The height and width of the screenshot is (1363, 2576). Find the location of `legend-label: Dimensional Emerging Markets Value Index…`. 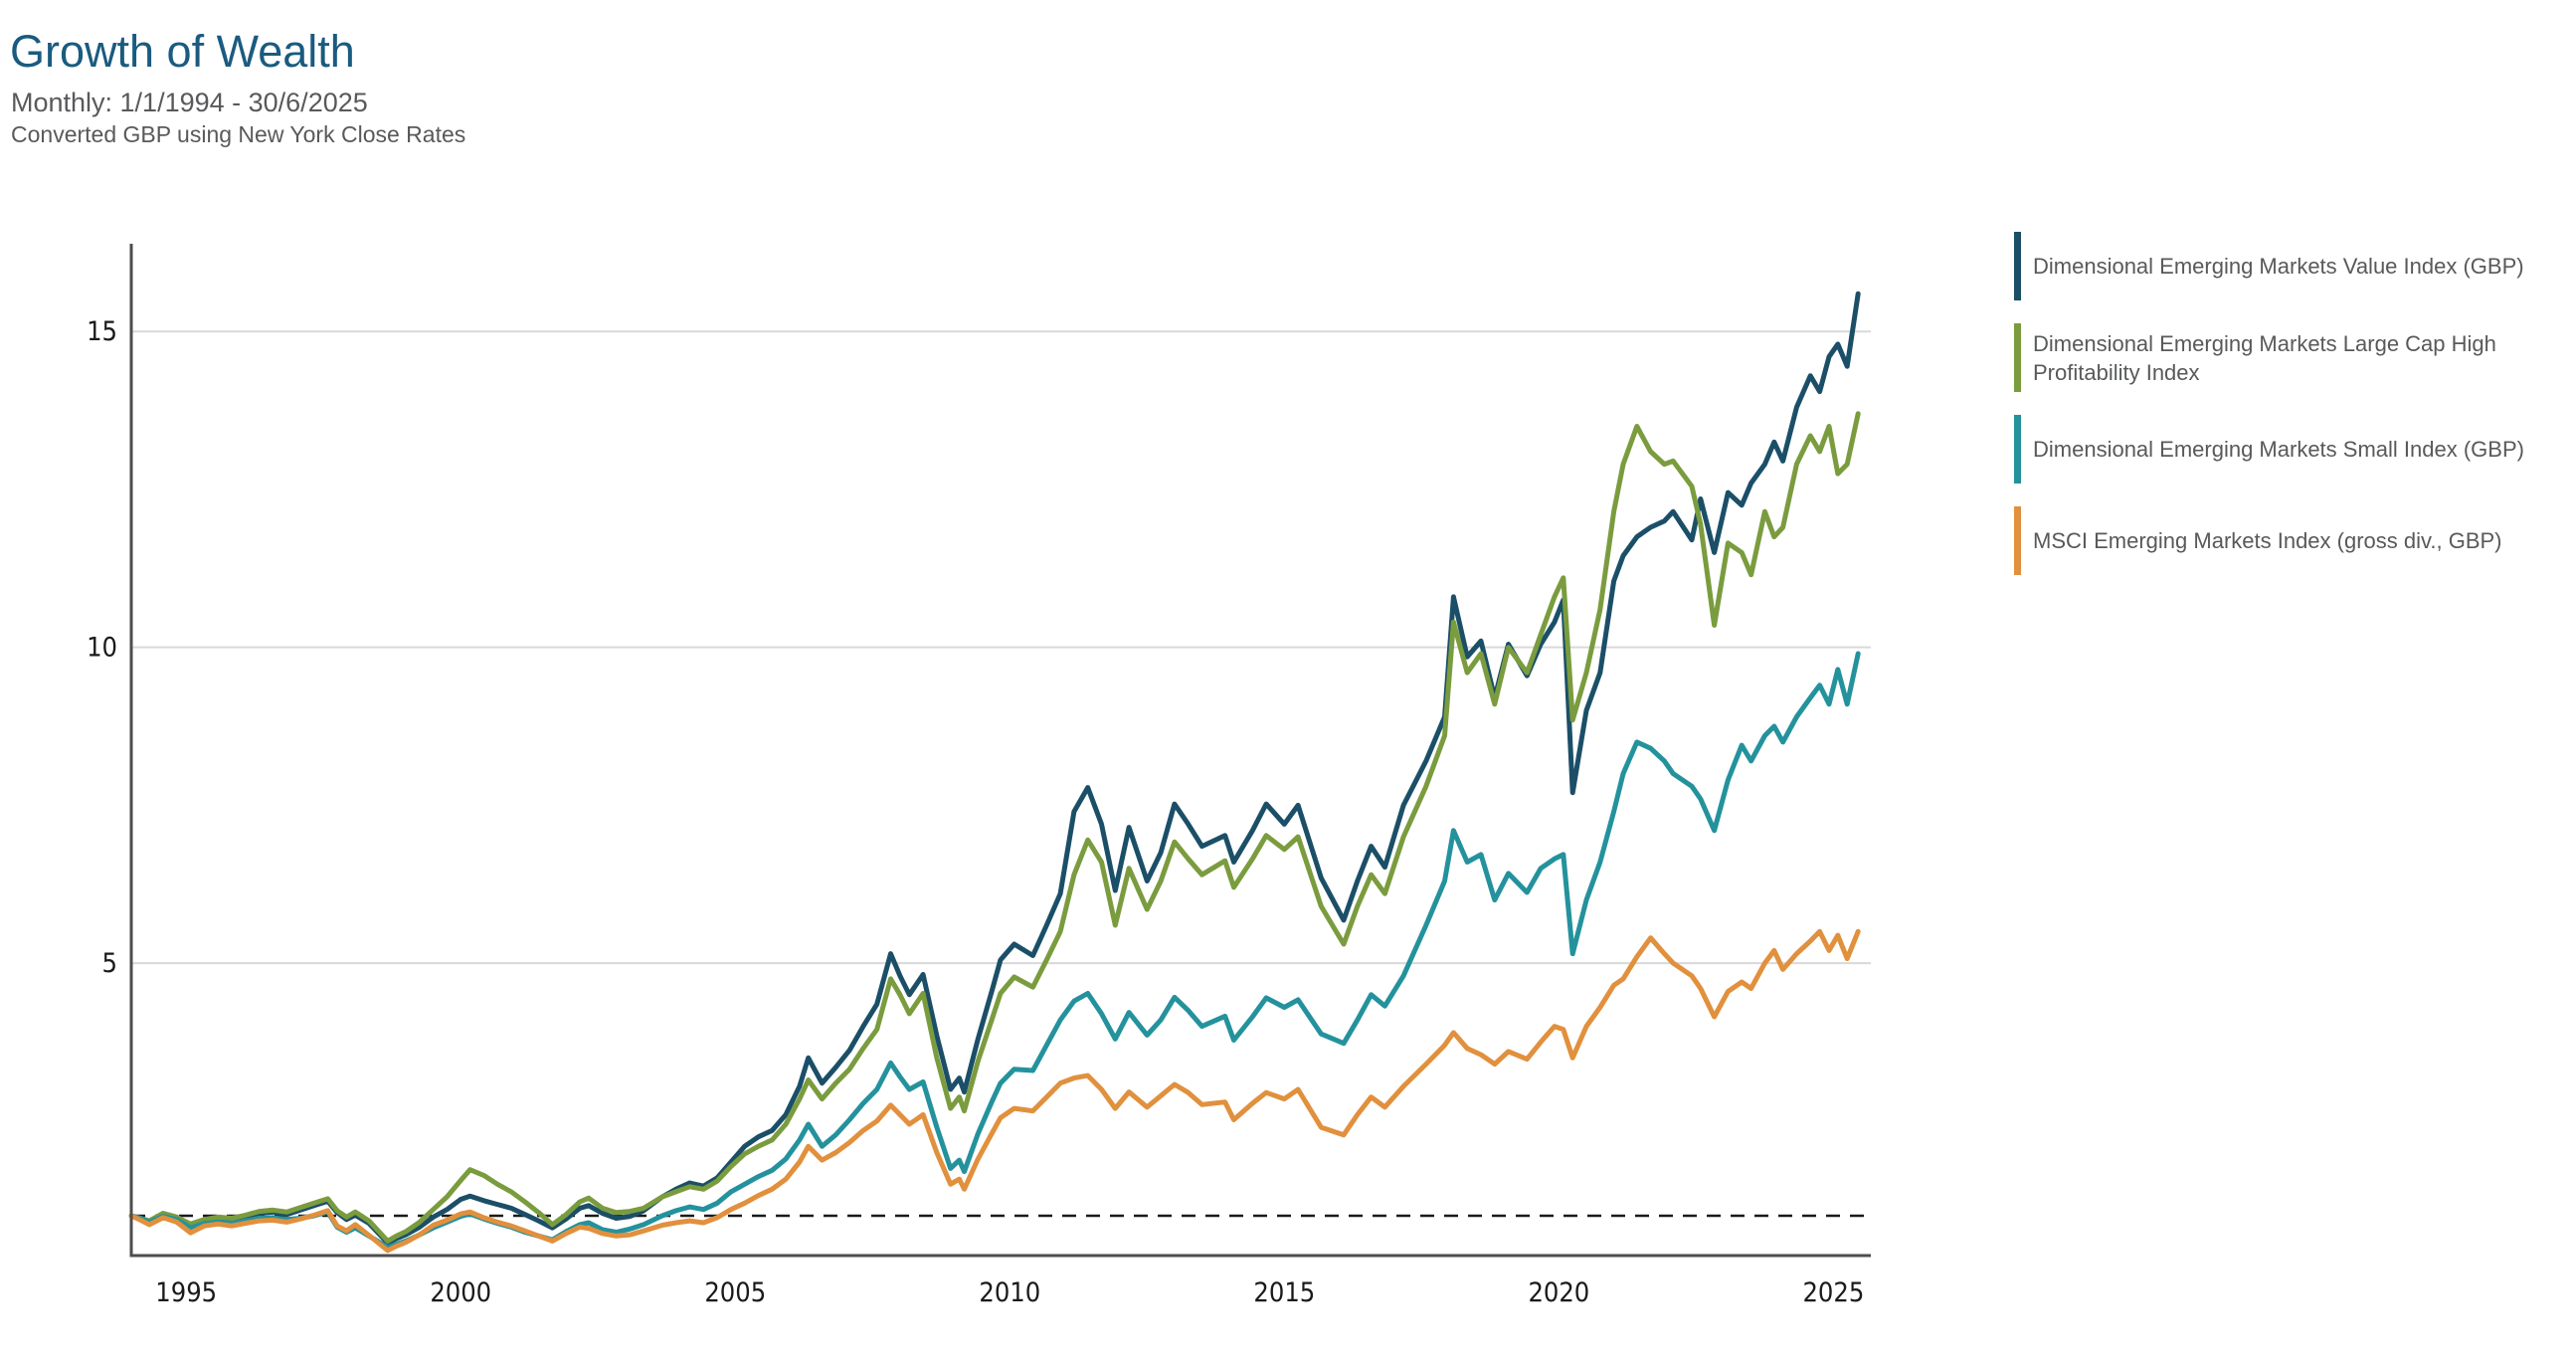

legend-label: Dimensional Emerging Markets Value Index… is located at coordinates (2278, 266).